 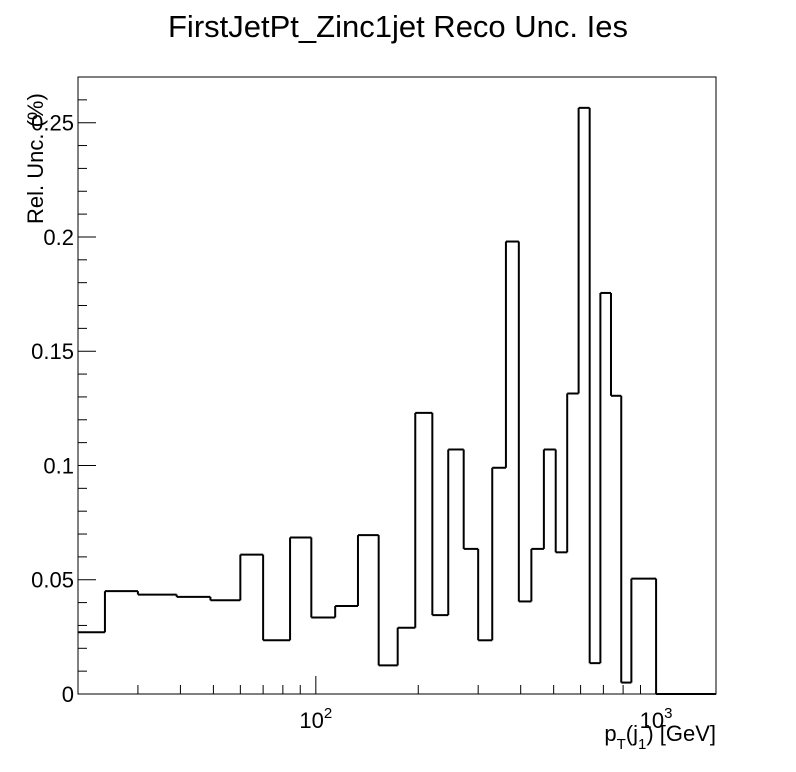 I want to click on y-tick-label: 0.25, so click(x=52, y=123).